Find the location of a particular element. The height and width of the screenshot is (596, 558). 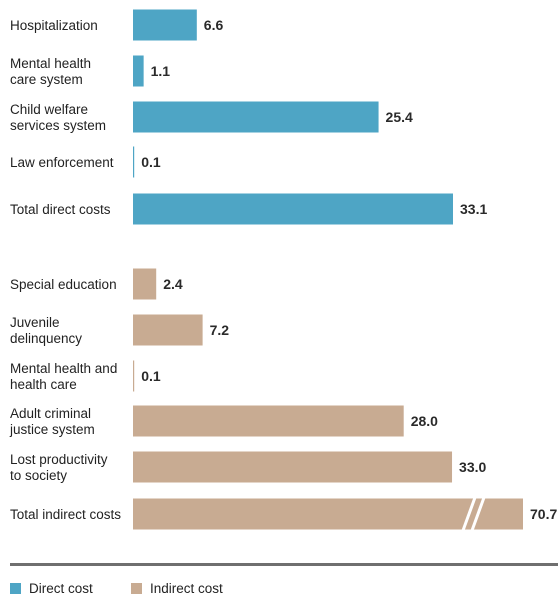

value-label-mental-health-and-health-care: 0.1 is located at coordinates (151, 376).